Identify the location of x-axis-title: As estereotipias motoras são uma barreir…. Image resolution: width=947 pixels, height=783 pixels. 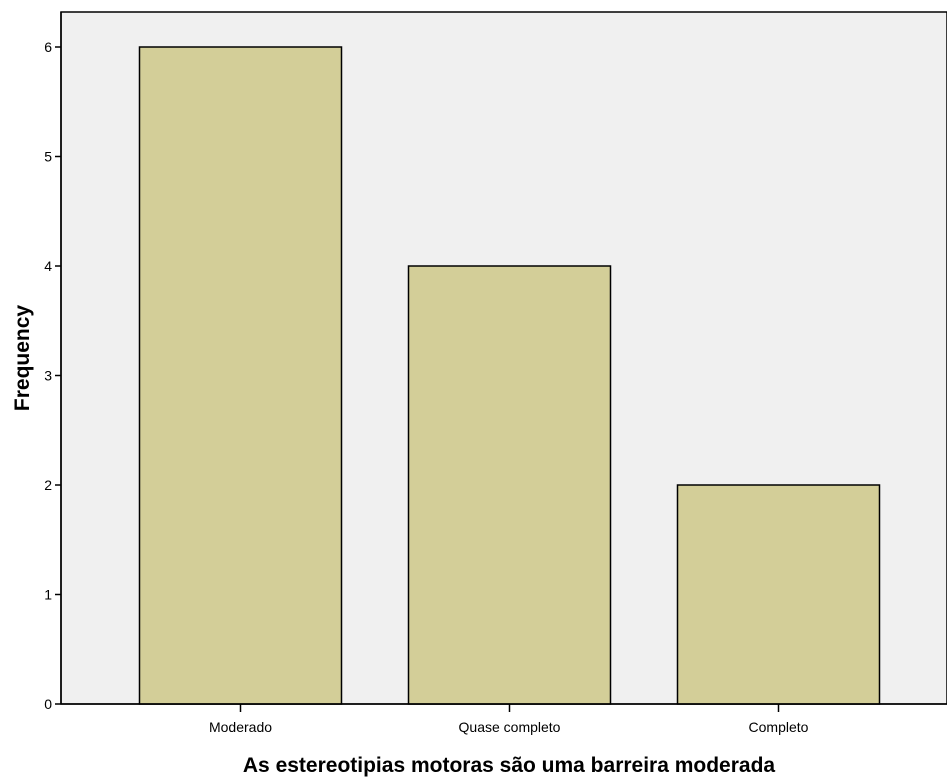
(509, 765).